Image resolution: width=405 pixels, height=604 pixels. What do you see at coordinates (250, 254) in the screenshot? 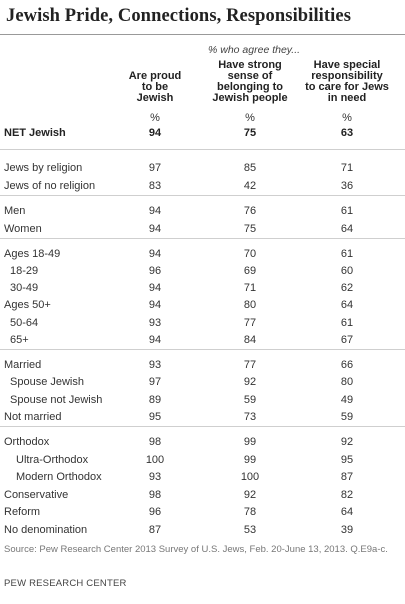
I see `cell-value: 70` at bounding box center [250, 254].